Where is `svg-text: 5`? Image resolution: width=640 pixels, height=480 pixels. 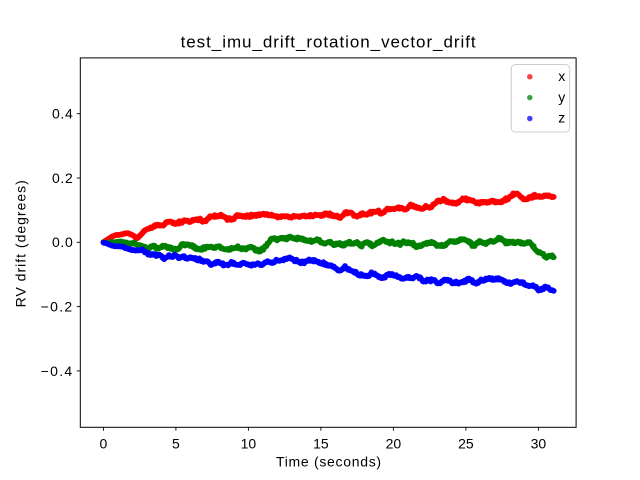
svg-text: 5 is located at coordinates (176, 443).